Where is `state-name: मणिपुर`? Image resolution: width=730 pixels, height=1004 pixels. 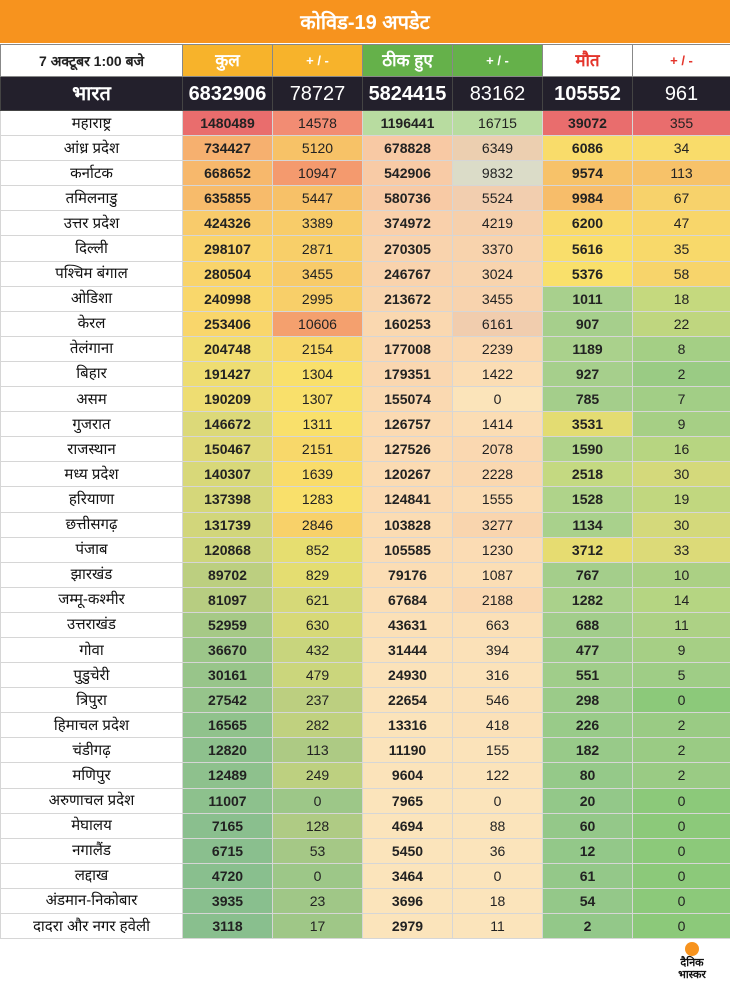 state-name: मणिपुर is located at coordinates (91, 775).